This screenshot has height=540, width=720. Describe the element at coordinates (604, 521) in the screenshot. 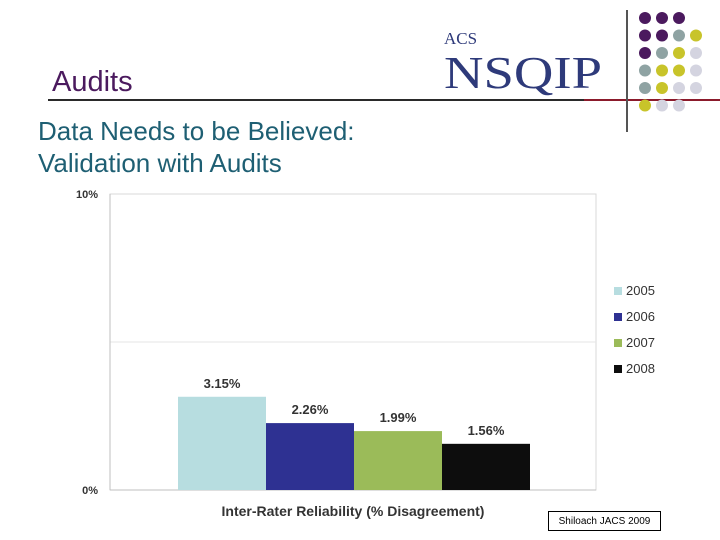

I see `citation: Shiloach JACS 2009` at that location.